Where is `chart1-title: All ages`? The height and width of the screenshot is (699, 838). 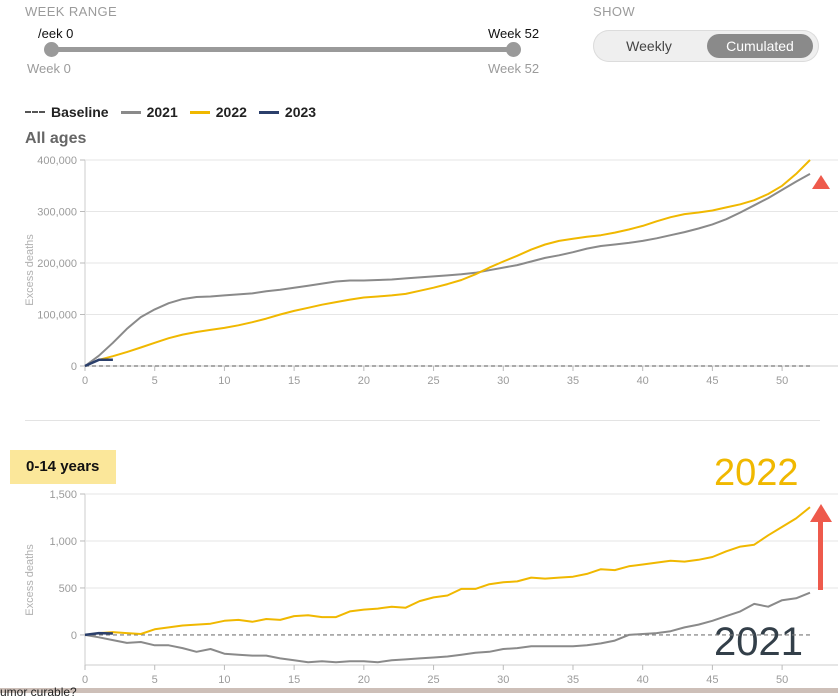
chart1-title: All ages is located at coordinates (56, 138).